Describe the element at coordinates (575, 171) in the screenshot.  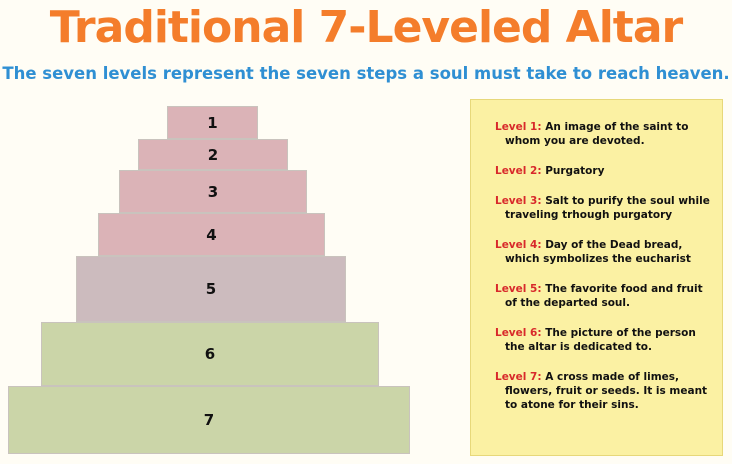
I see `legend-level-text: Purgatory` at that location.